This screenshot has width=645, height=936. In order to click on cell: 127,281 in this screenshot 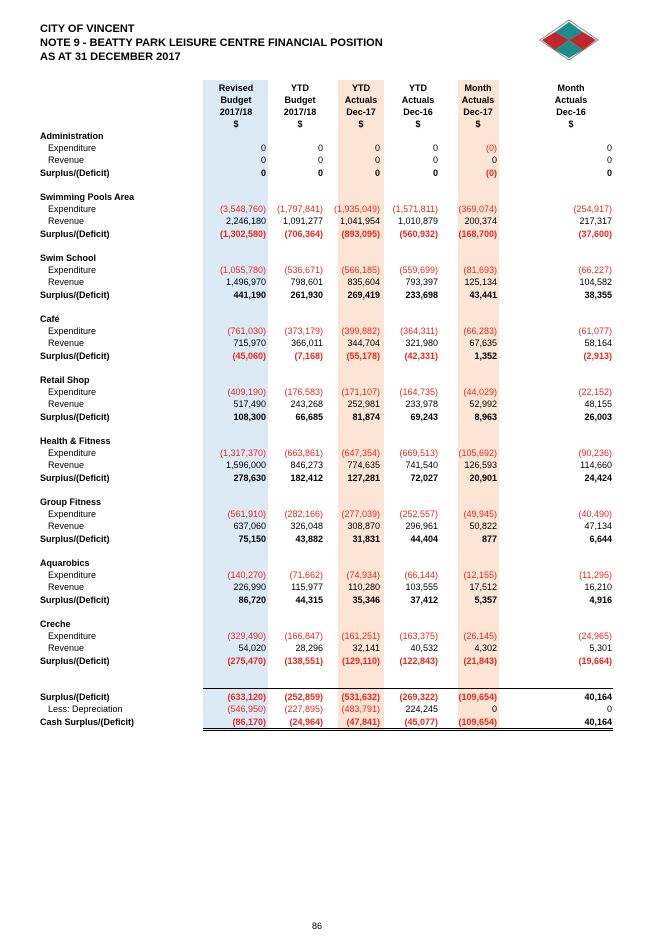, I will do `click(363, 477)`.